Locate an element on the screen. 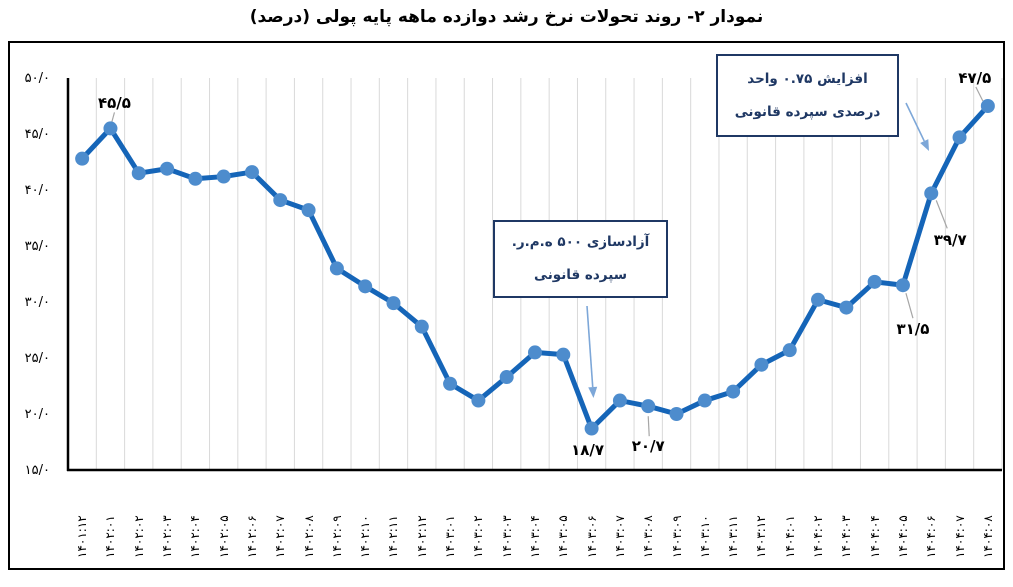 This screenshot has height=587, width=1013. y-axis-tick-label: ۲۵/۰ is located at coordinates (37, 358).